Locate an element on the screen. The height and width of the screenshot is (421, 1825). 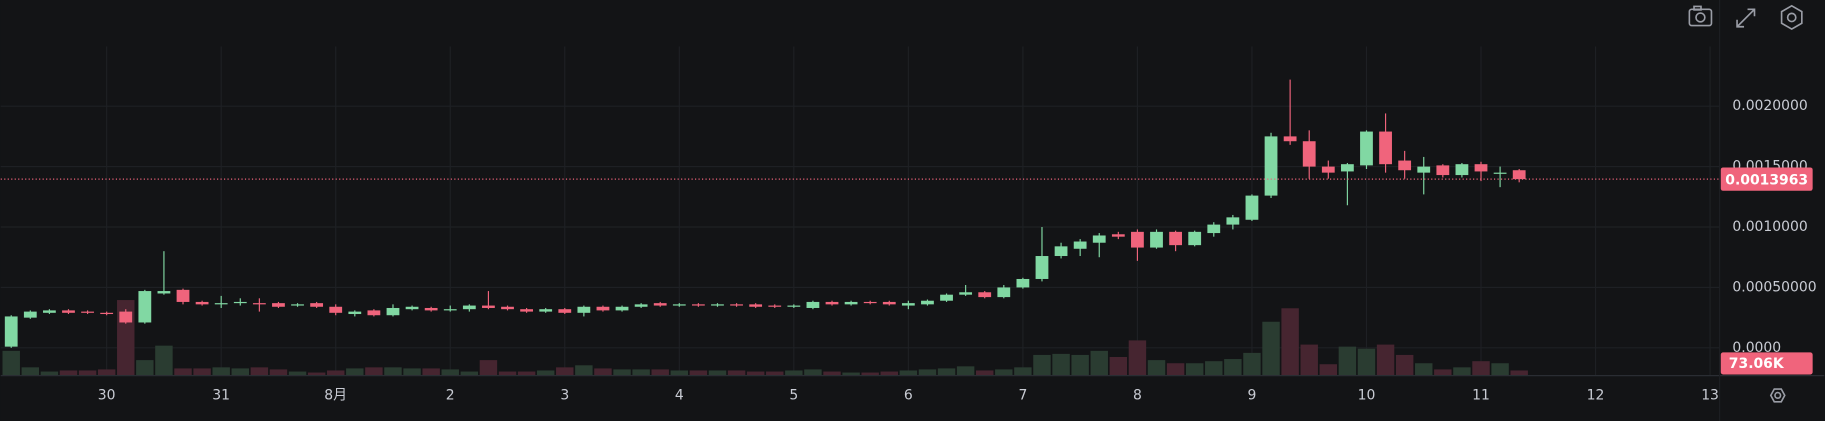
axis-settings-icon is located at coordinates (1777, 395).